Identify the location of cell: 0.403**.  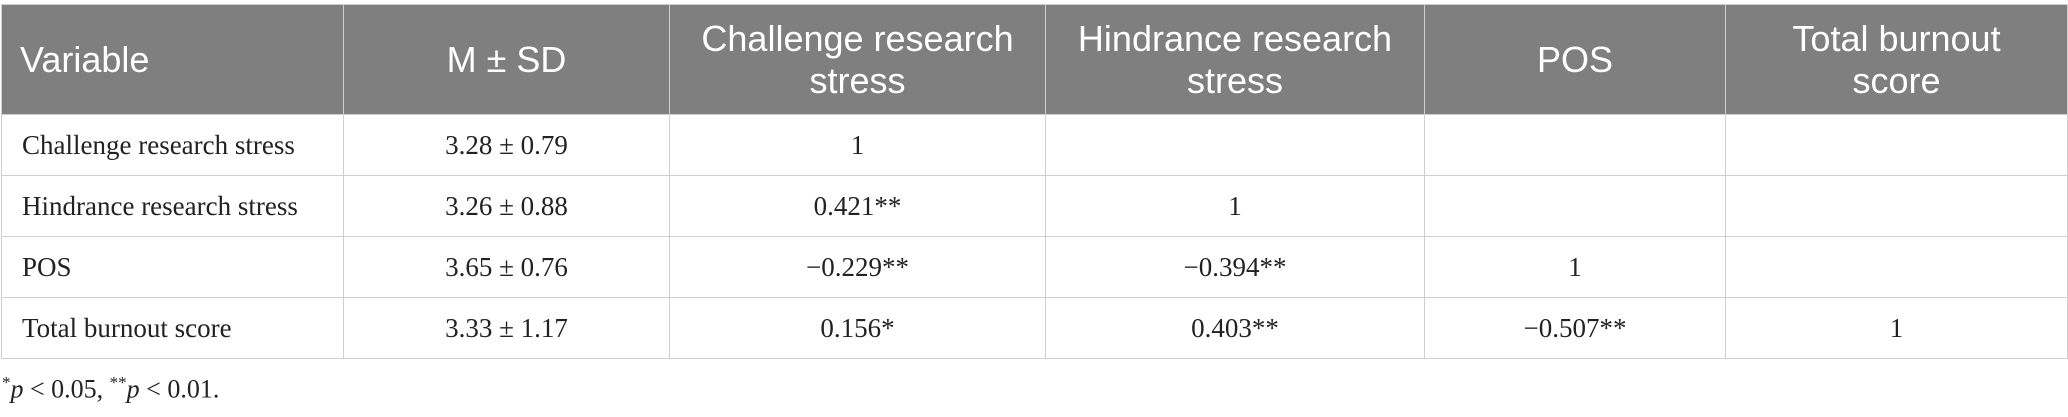
(1235, 328).